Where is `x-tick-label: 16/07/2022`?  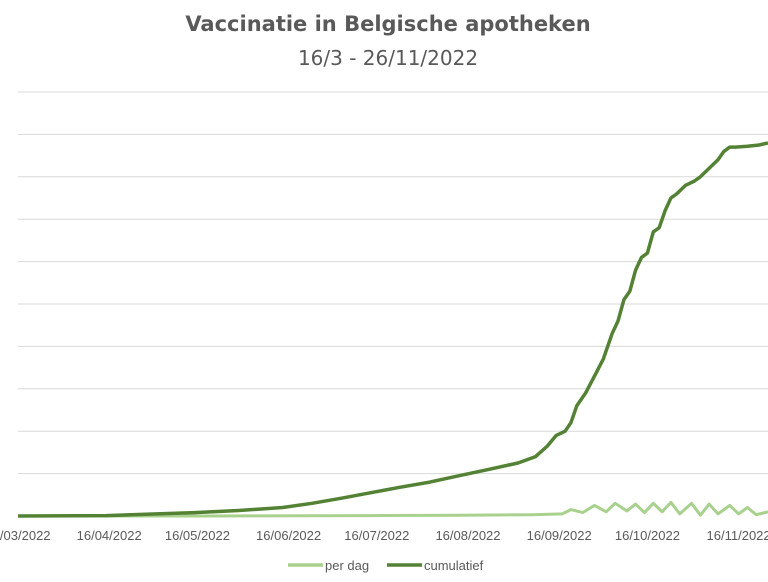 x-tick-label: 16/07/2022 is located at coordinates (376, 535).